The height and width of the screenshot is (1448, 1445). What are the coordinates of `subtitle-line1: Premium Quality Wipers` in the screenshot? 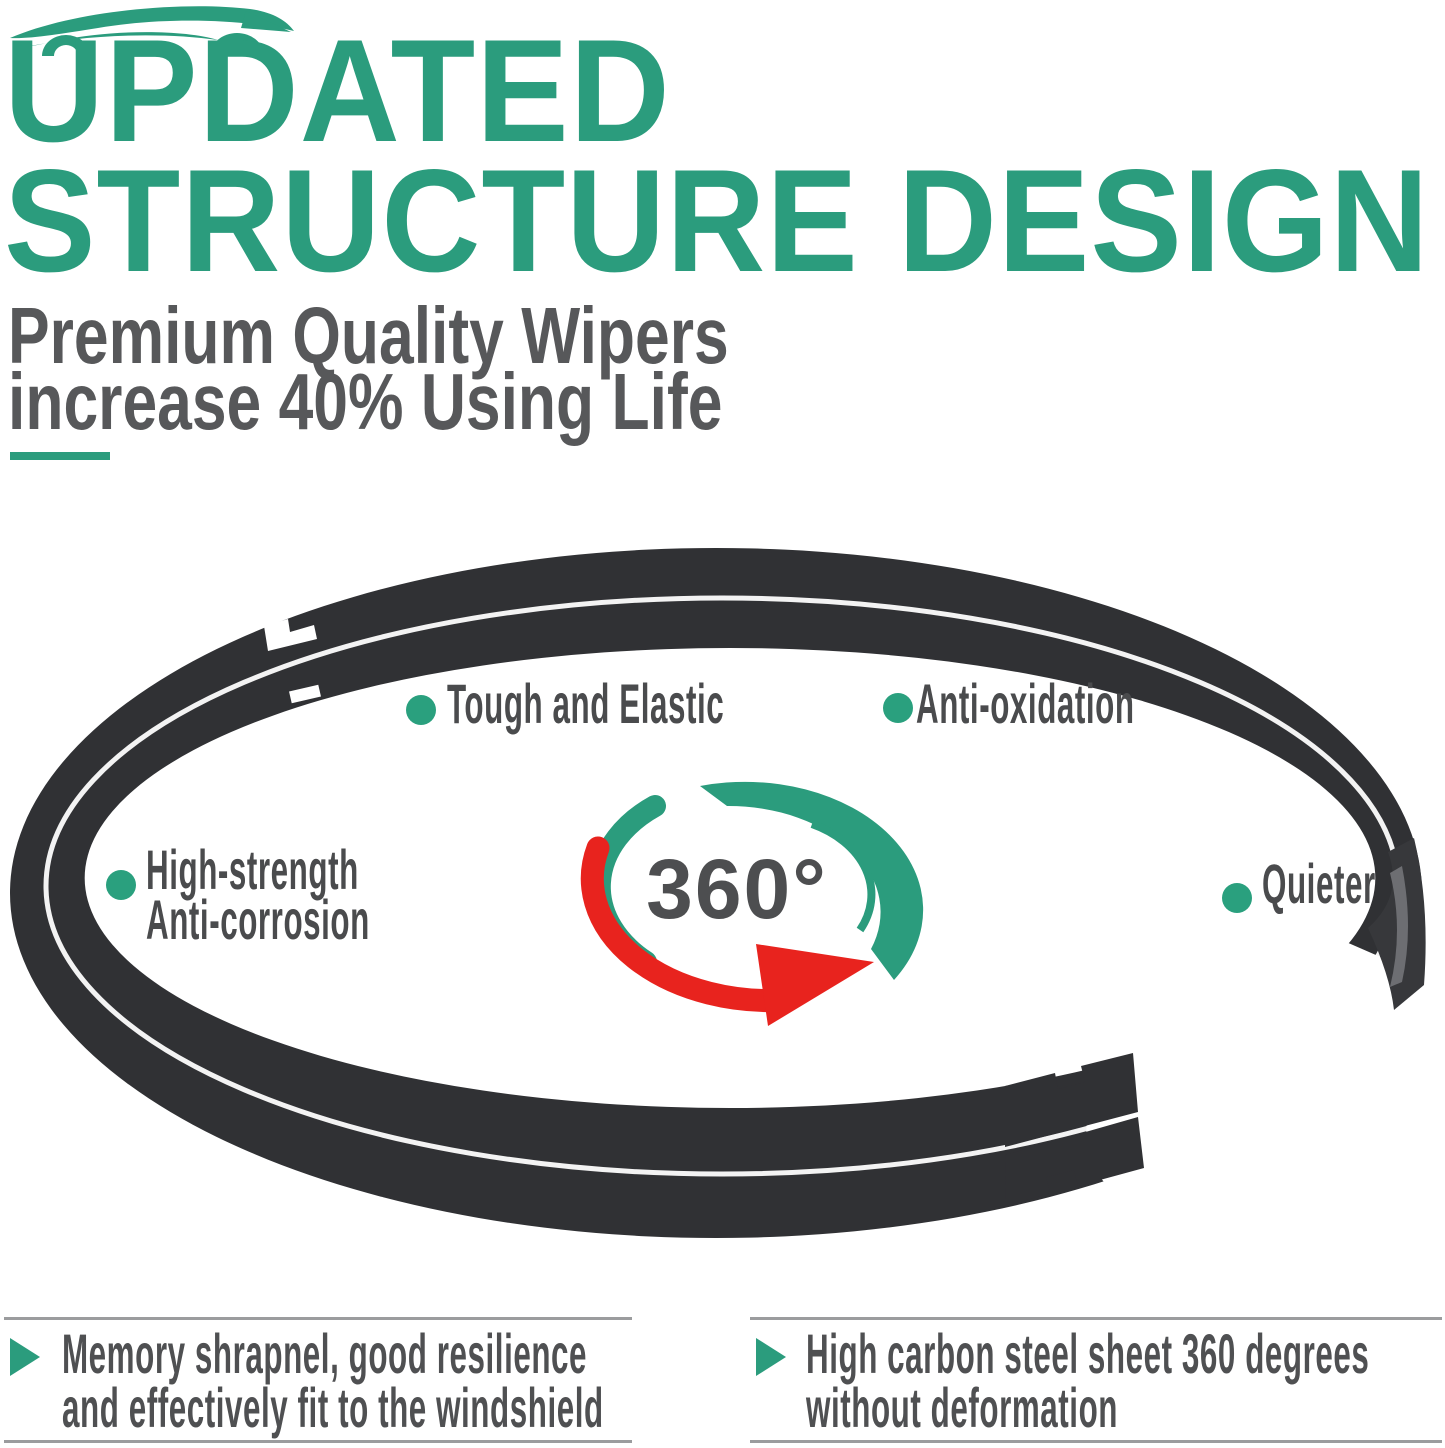 It's located at (368, 335).